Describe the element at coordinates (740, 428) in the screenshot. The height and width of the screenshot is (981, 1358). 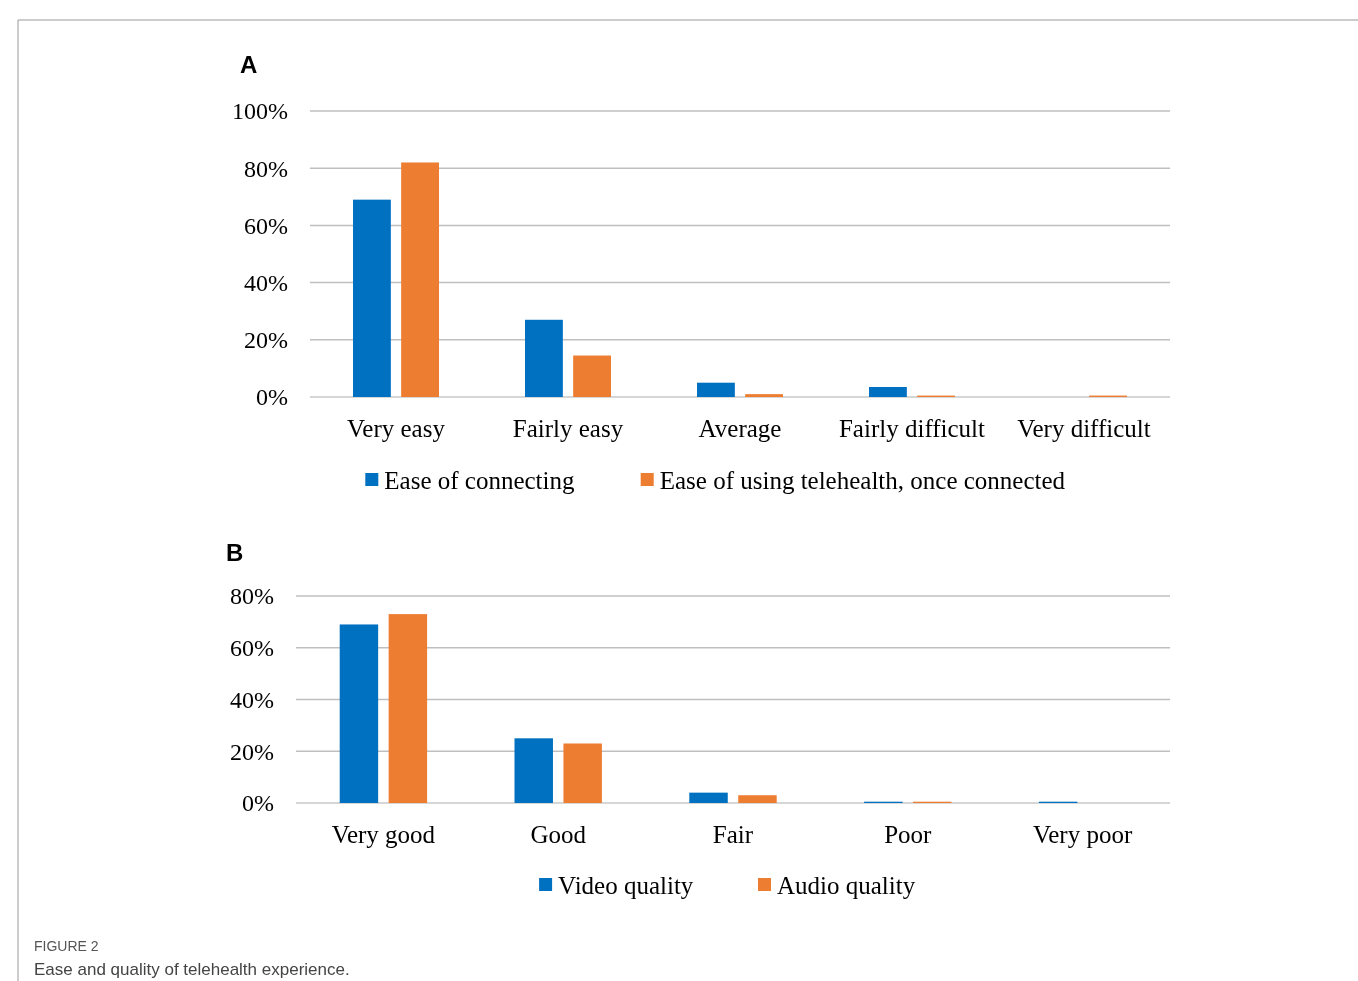
I see `x-tick-label: Average` at that location.